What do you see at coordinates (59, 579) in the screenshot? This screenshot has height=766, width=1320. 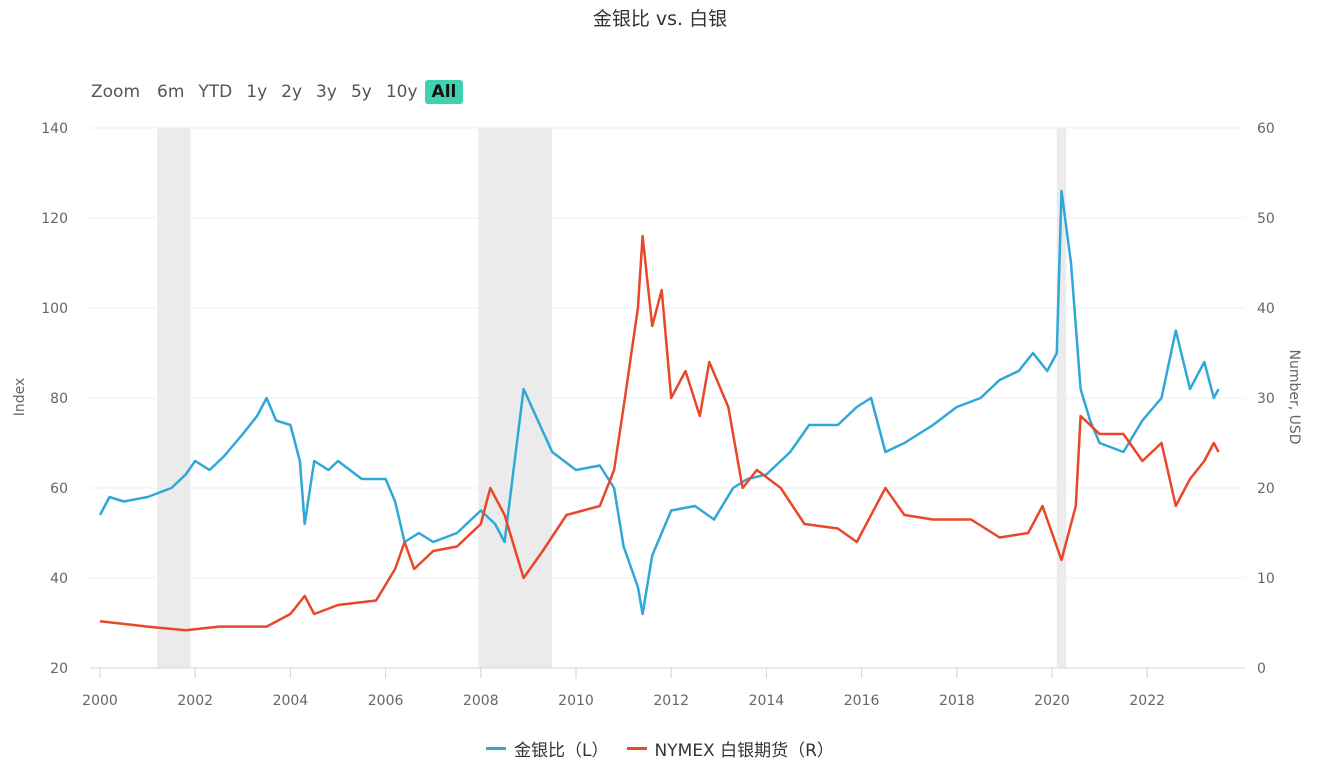 I see `left-tick-label: 40` at bounding box center [59, 579].